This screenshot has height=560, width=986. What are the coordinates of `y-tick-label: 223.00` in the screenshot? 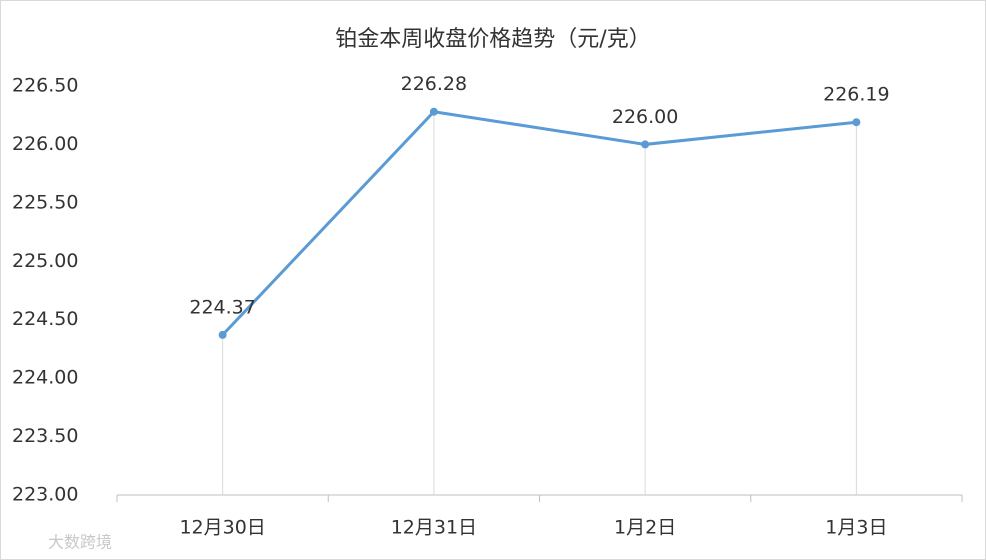 It's located at (45, 495).